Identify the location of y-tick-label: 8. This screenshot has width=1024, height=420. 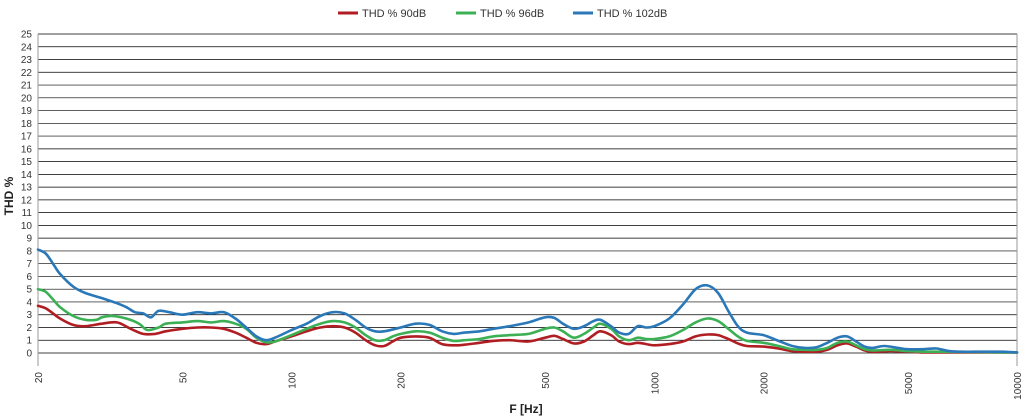
(29, 251).